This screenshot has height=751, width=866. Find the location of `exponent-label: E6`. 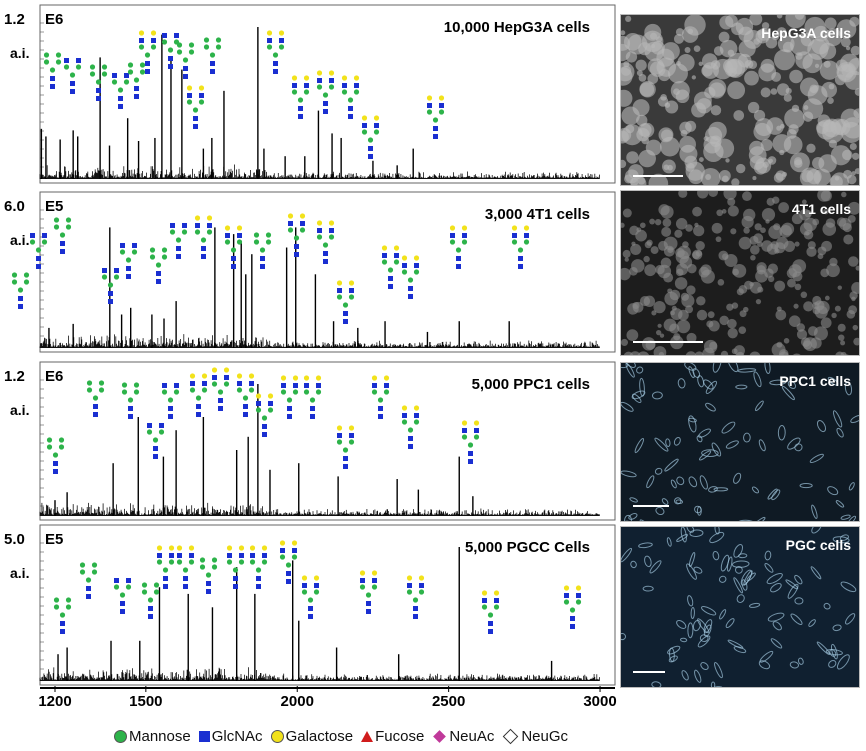

exponent-label: E6 is located at coordinates (54, 376).